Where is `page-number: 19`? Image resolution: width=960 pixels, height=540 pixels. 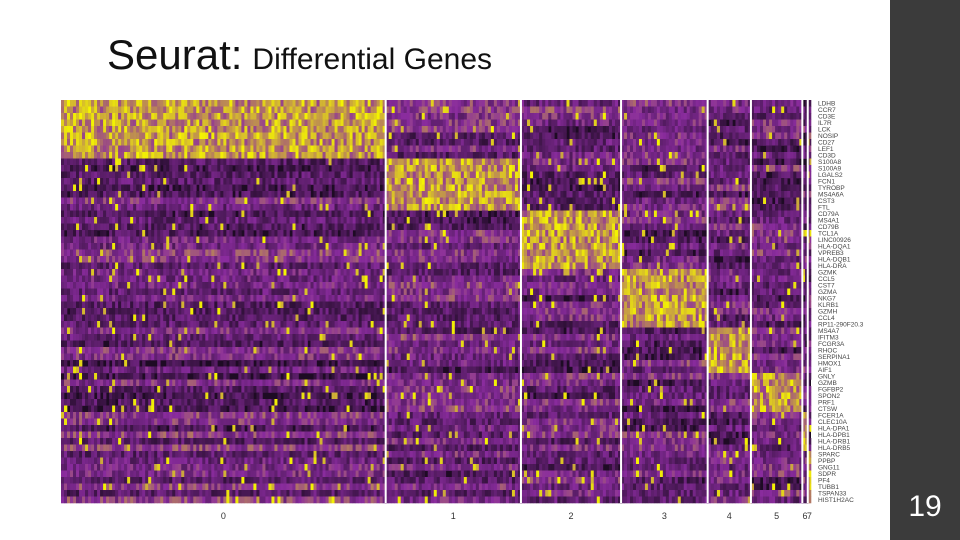 page-number: 19 is located at coordinates (925, 506).